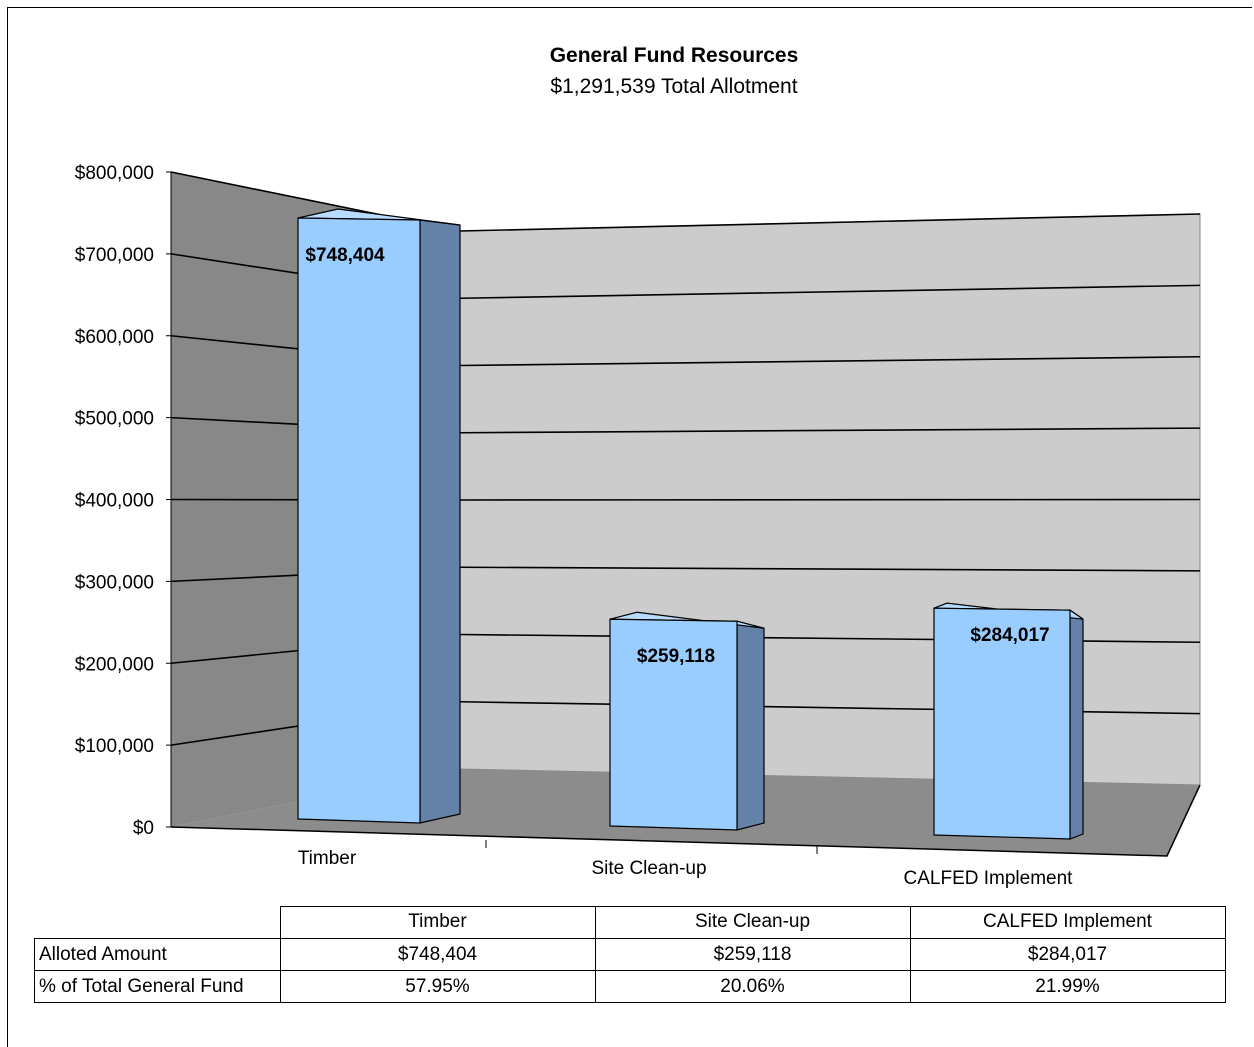 Image resolution: width=1254 pixels, height=1047 pixels. Describe the element at coordinates (1009, 635) in the screenshot. I see `data-label: $284,017` at that location.